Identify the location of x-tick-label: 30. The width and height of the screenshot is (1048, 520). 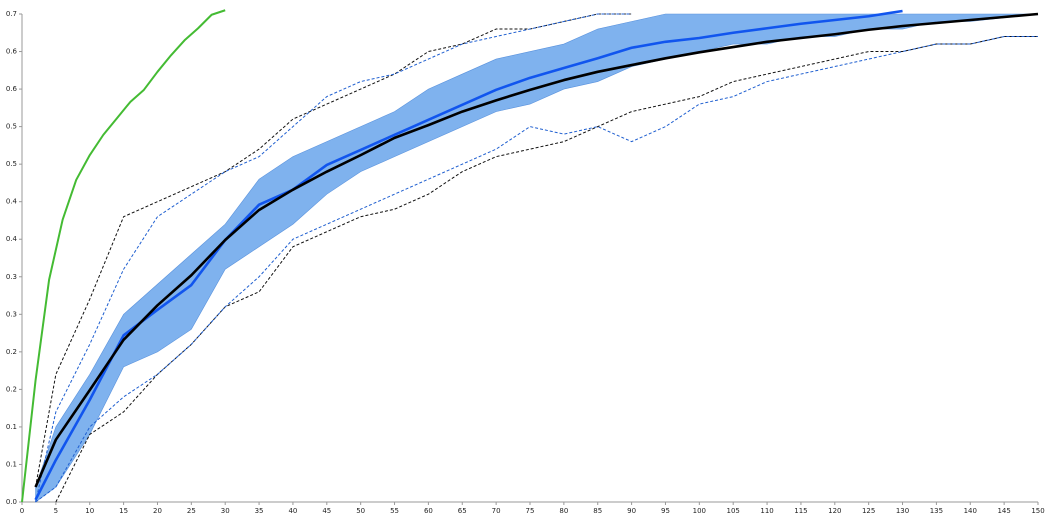
(225, 511).